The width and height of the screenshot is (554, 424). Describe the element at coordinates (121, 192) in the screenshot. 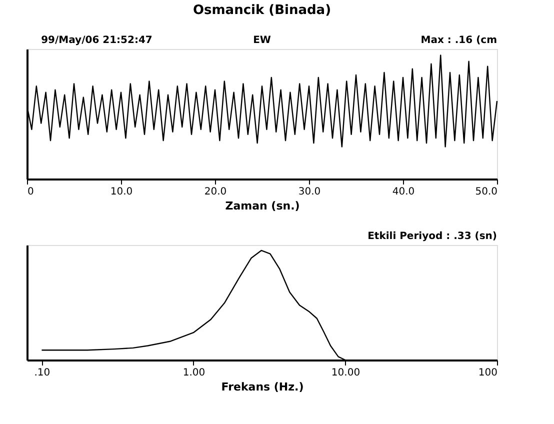

I see `x-tick-label: 10.0` at that location.